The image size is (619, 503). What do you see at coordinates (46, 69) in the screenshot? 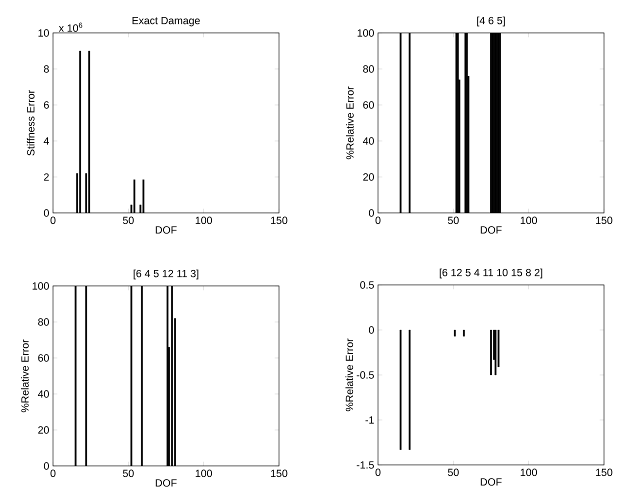
I see `y-tick-label: 8` at bounding box center [46, 69].